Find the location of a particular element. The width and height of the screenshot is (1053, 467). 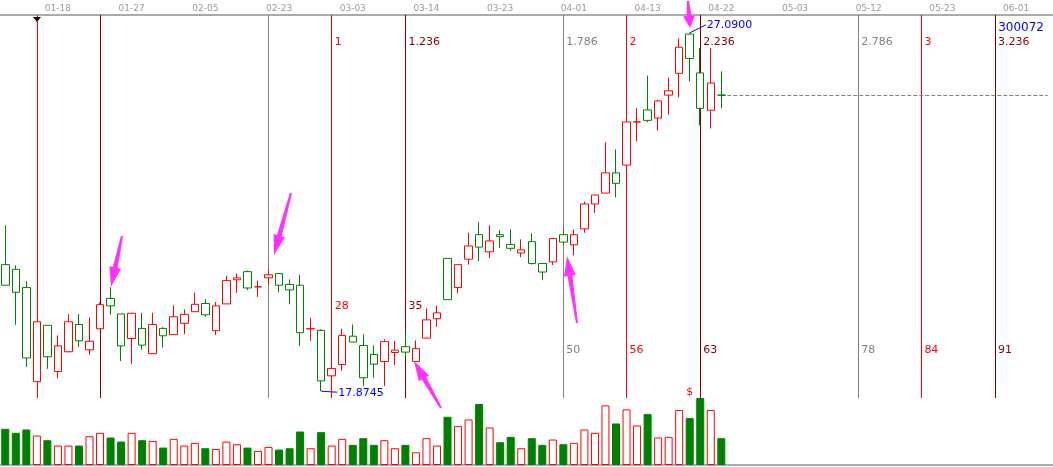

x-tick-label: 02-23 is located at coordinates (279, 7).